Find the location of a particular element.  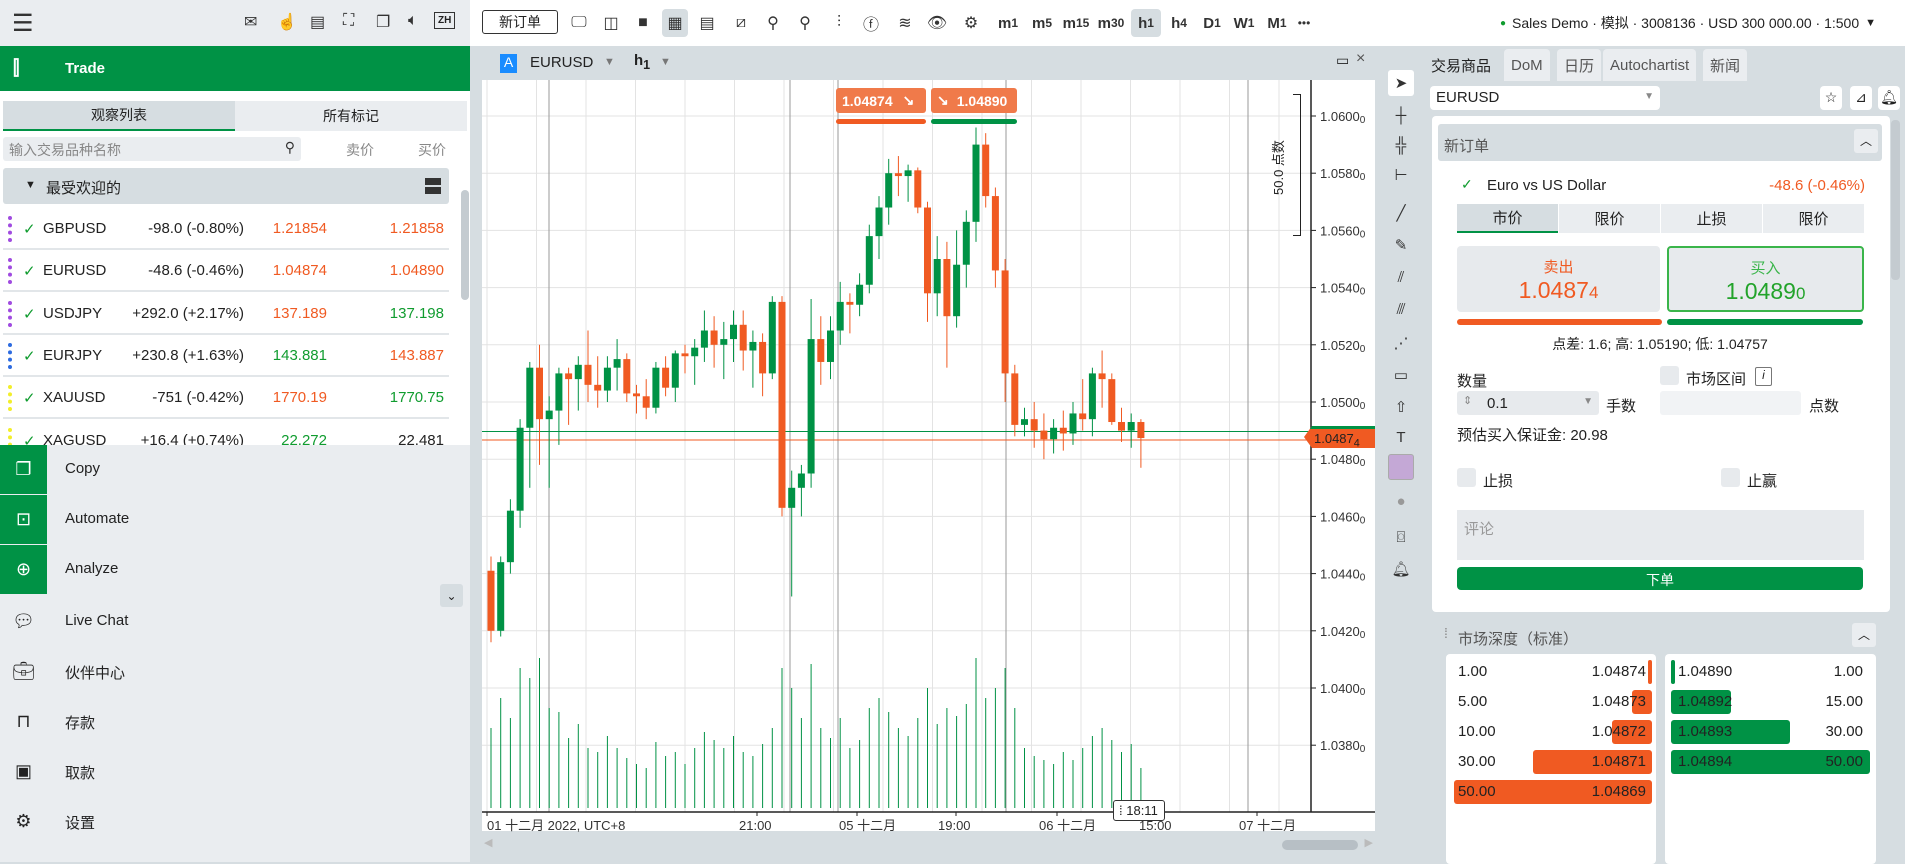

menu-item-automate: ⊡ Automate is located at coordinates (235, 520).